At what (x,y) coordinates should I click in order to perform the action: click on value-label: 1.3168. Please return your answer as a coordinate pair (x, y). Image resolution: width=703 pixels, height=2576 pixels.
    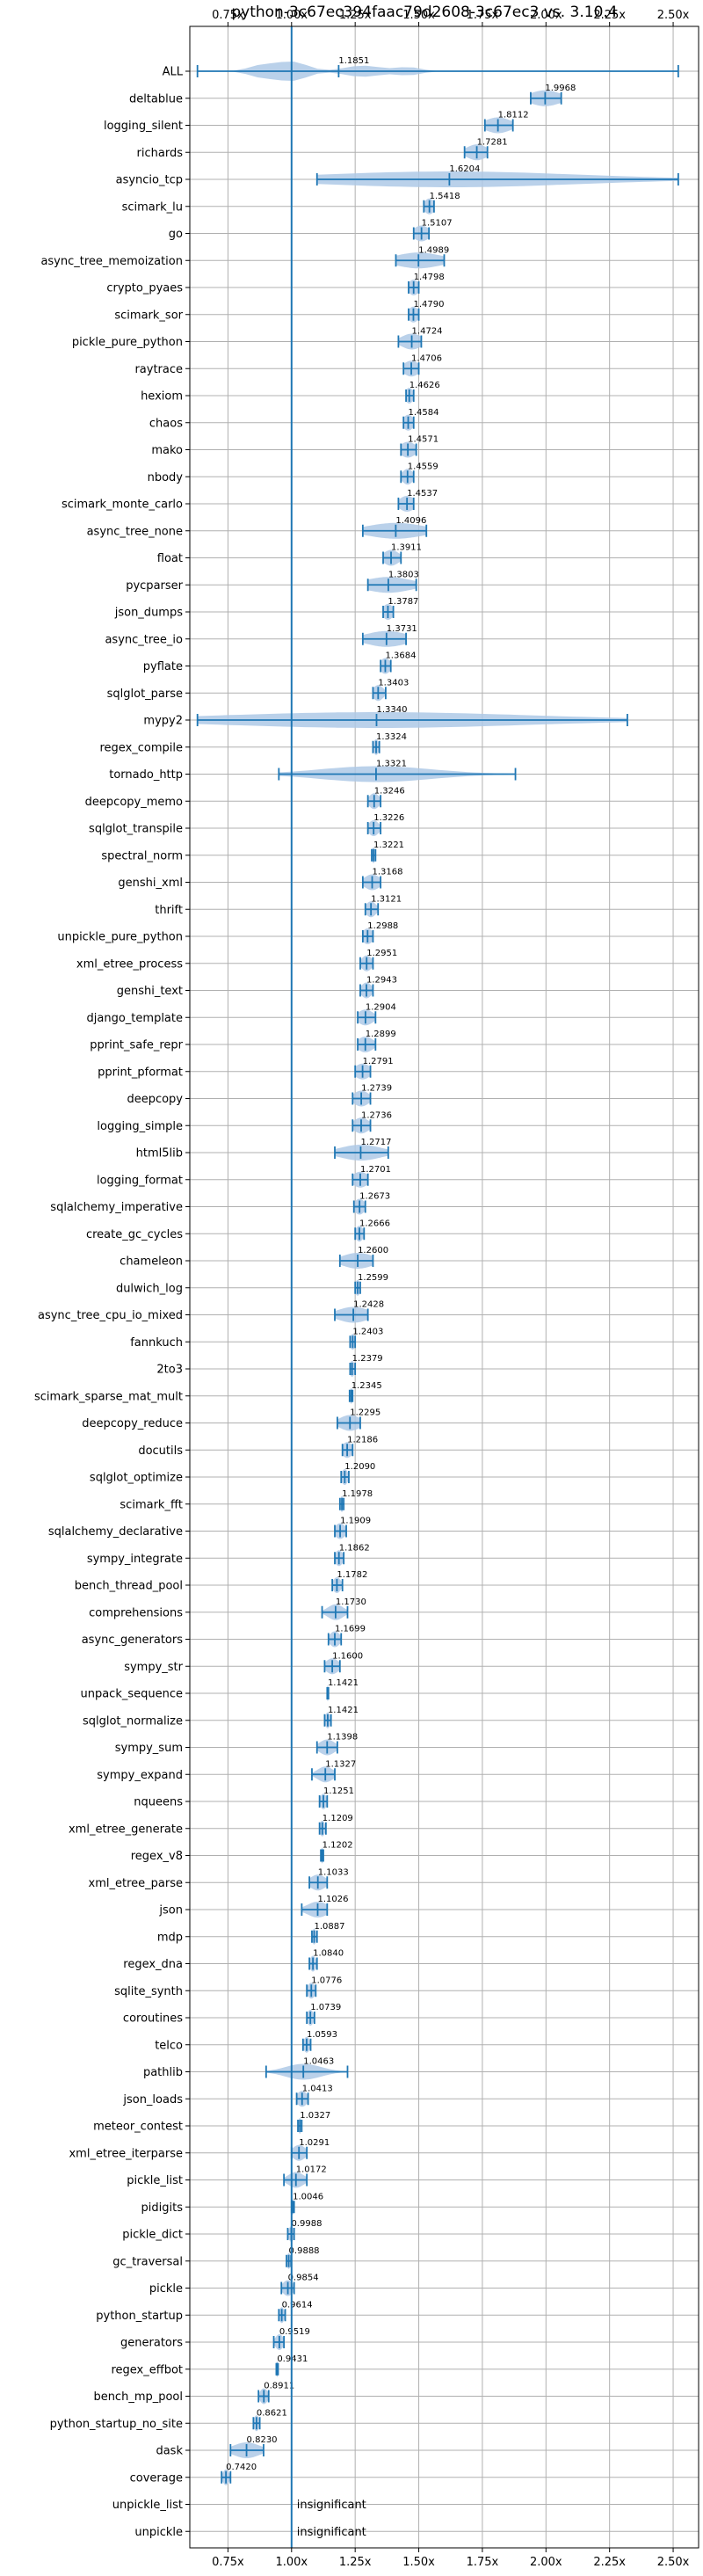
    Looking at the image, I should click on (388, 872).